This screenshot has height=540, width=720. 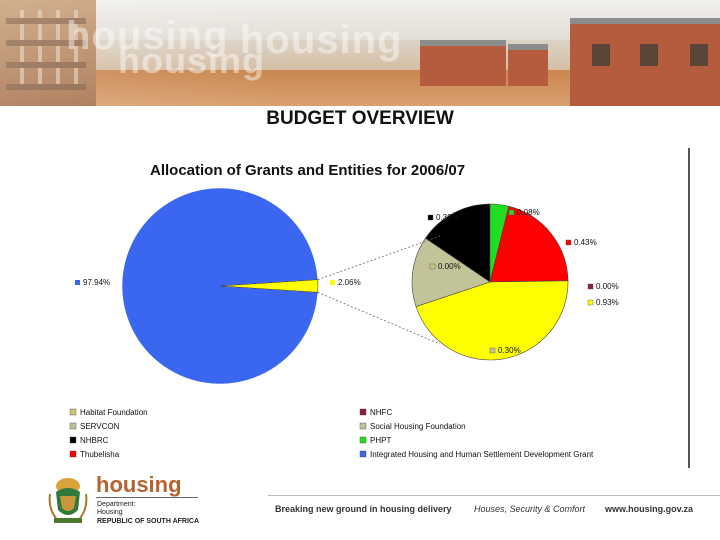 What do you see at coordinates (48, 53) in the screenshot?
I see `banner-apartments` at bounding box center [48, 53].